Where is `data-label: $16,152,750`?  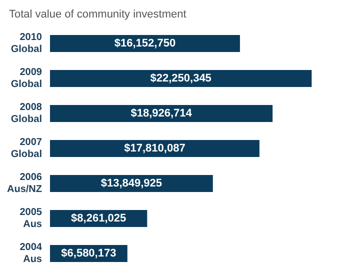
data-label: $16,152,750 is located at coordinates (145, 44).